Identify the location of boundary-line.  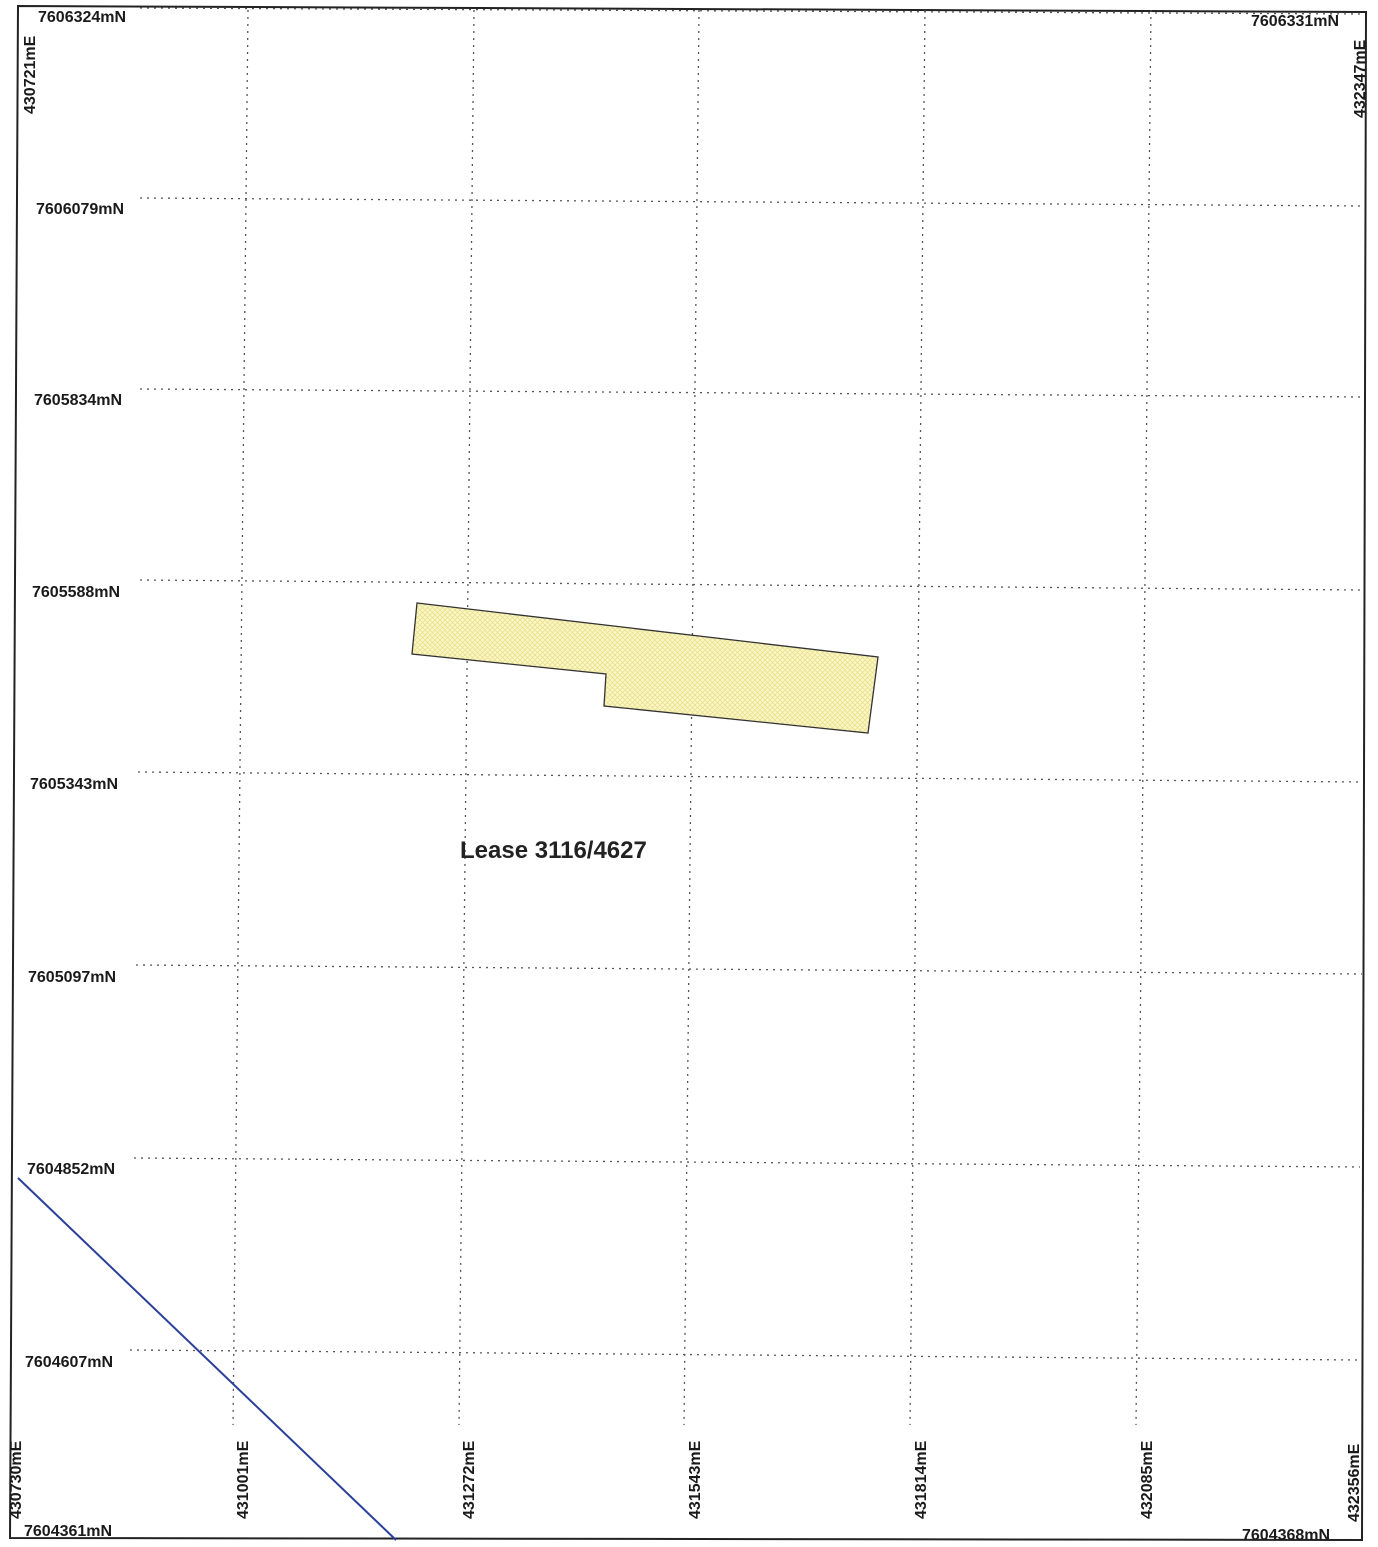
(207, 1359).